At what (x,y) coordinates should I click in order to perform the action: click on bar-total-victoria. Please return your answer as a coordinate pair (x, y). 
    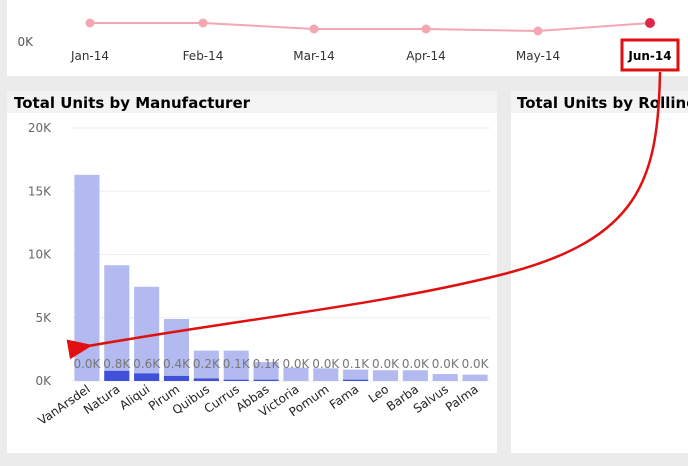
    Looking at the image, I should click on (296, 374).